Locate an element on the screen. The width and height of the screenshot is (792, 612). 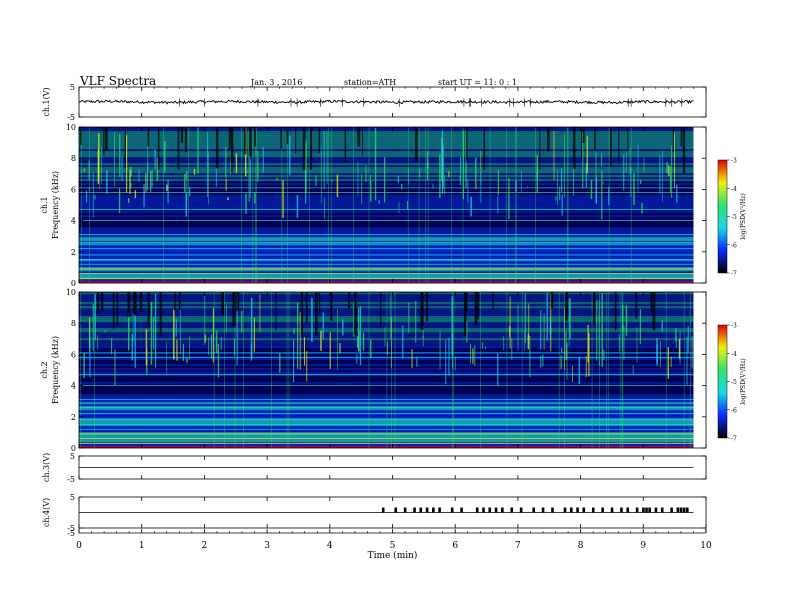
ch1-spectrogram-colorbar-tick-label: -5 is located at coordinates (734, 217).